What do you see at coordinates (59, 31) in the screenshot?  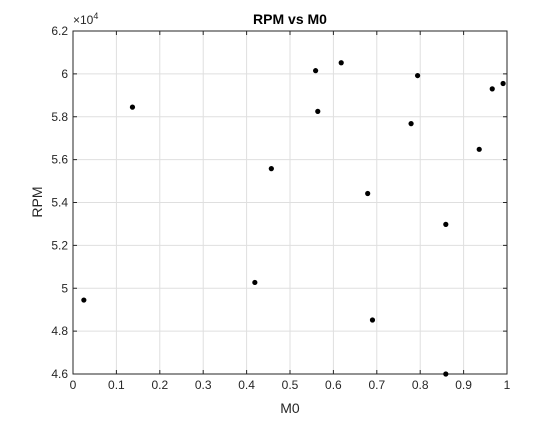 I see `y-tick-label: 6.2` at bounding box center [59, 31].